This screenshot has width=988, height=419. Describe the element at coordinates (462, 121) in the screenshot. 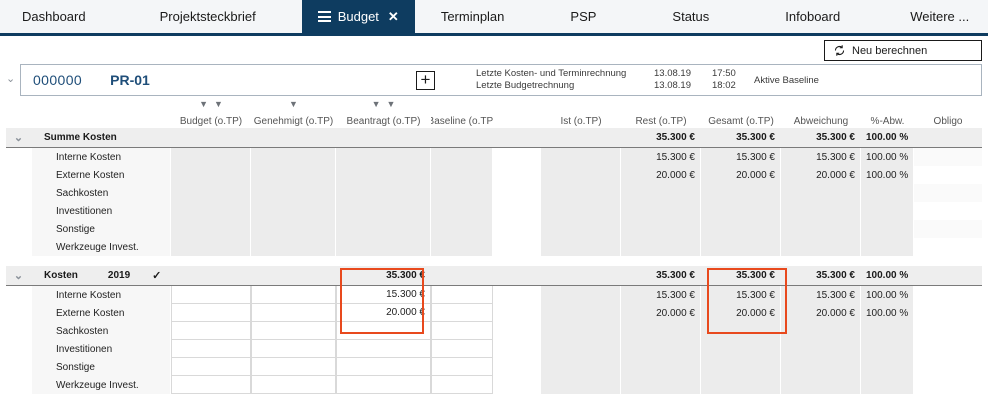

I see `col-header-baseline: Baseline (o.TP)` at that location.